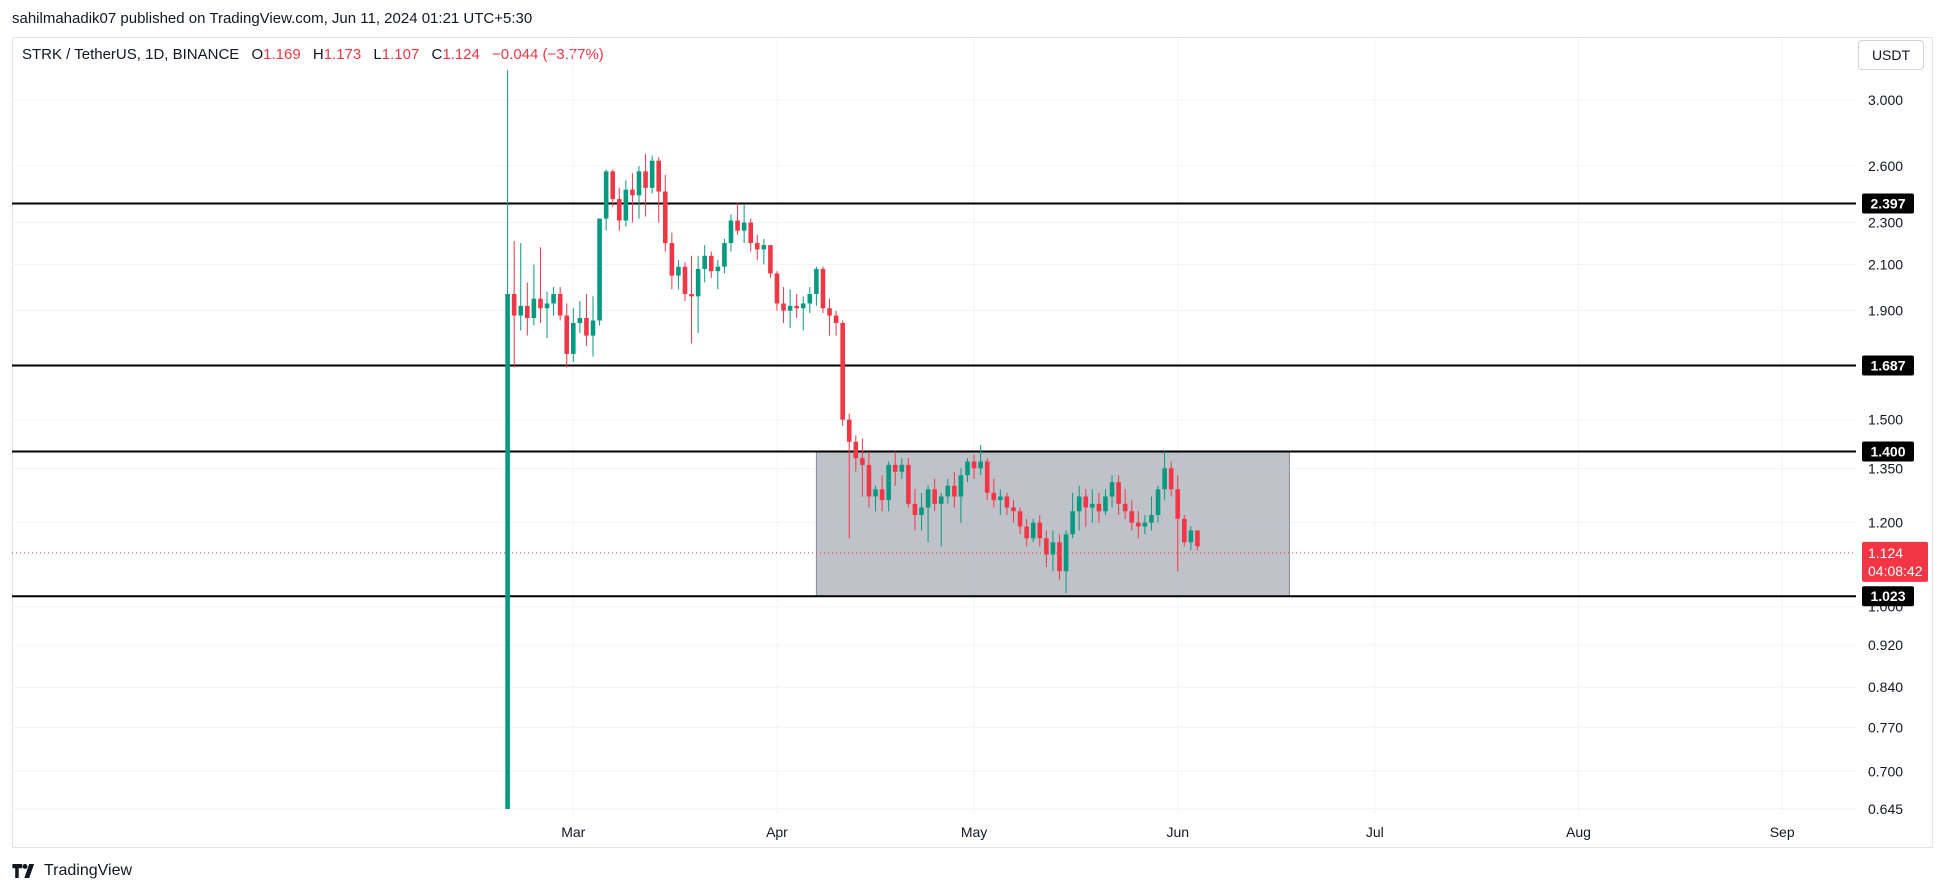  Describe the element at coordinates (573, 832) in the screenshot. I see `time-axis-label: Mar` at that location.